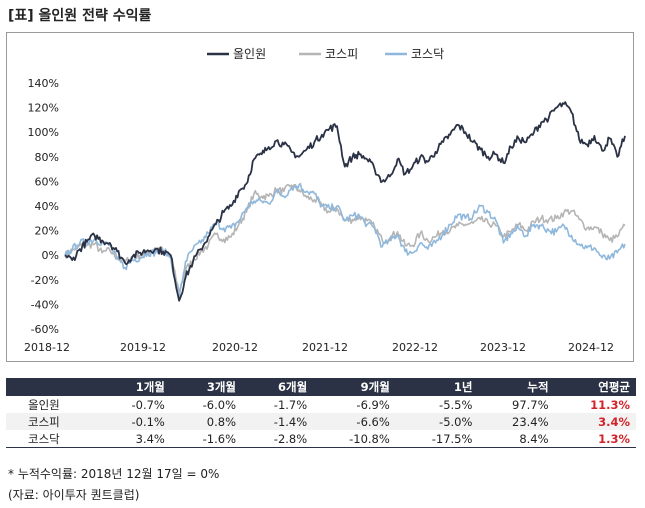 This screenshot has width=645, height=508. Describe the element at coordinates (293, 387) in the screenshot. I see `table-header-cell: 6개월` at that location.